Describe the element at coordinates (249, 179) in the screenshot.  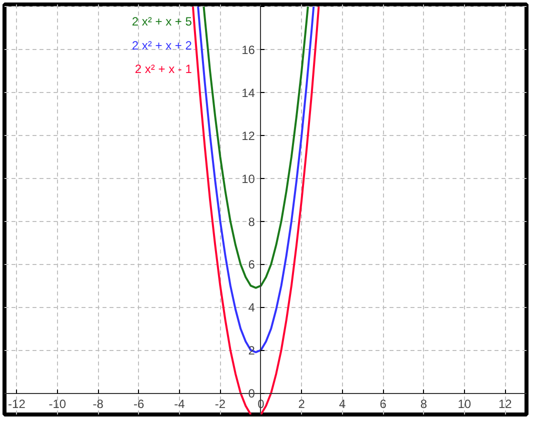
I see `y-tick-label: 10` at that location.